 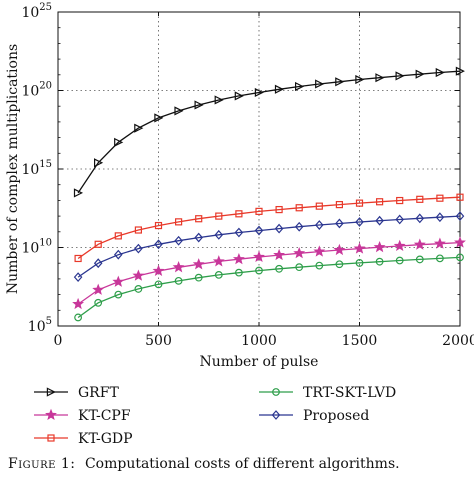 I want to click on series-kt-cpf, so click(x=269, y=273).